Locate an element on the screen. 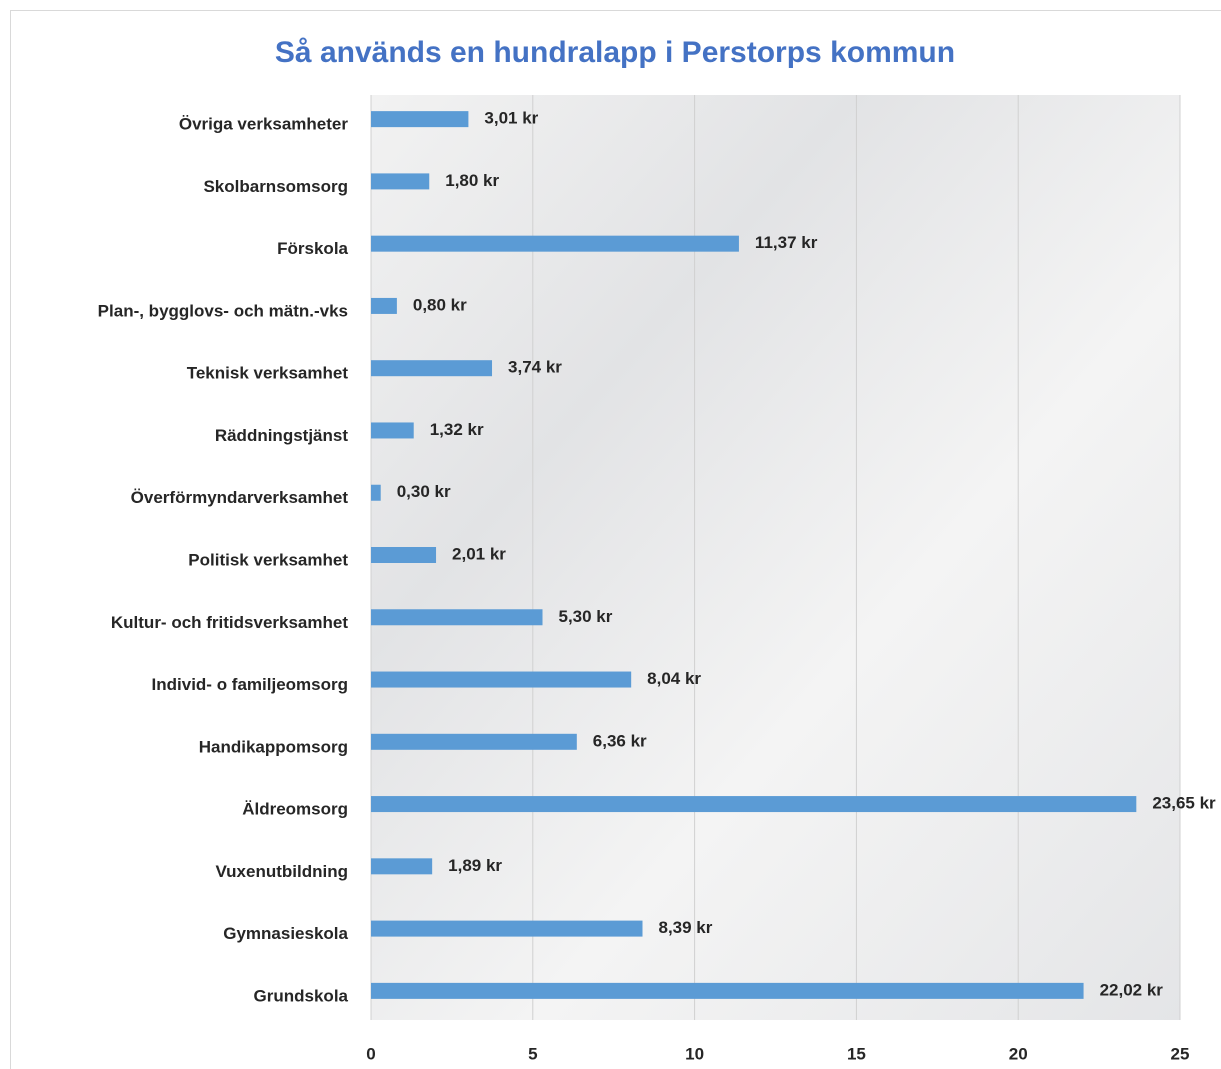 The width and height of the screenshot is (1221, 1069). y-tick-label: Handikappomsorg is located at coordinates (273, 746).